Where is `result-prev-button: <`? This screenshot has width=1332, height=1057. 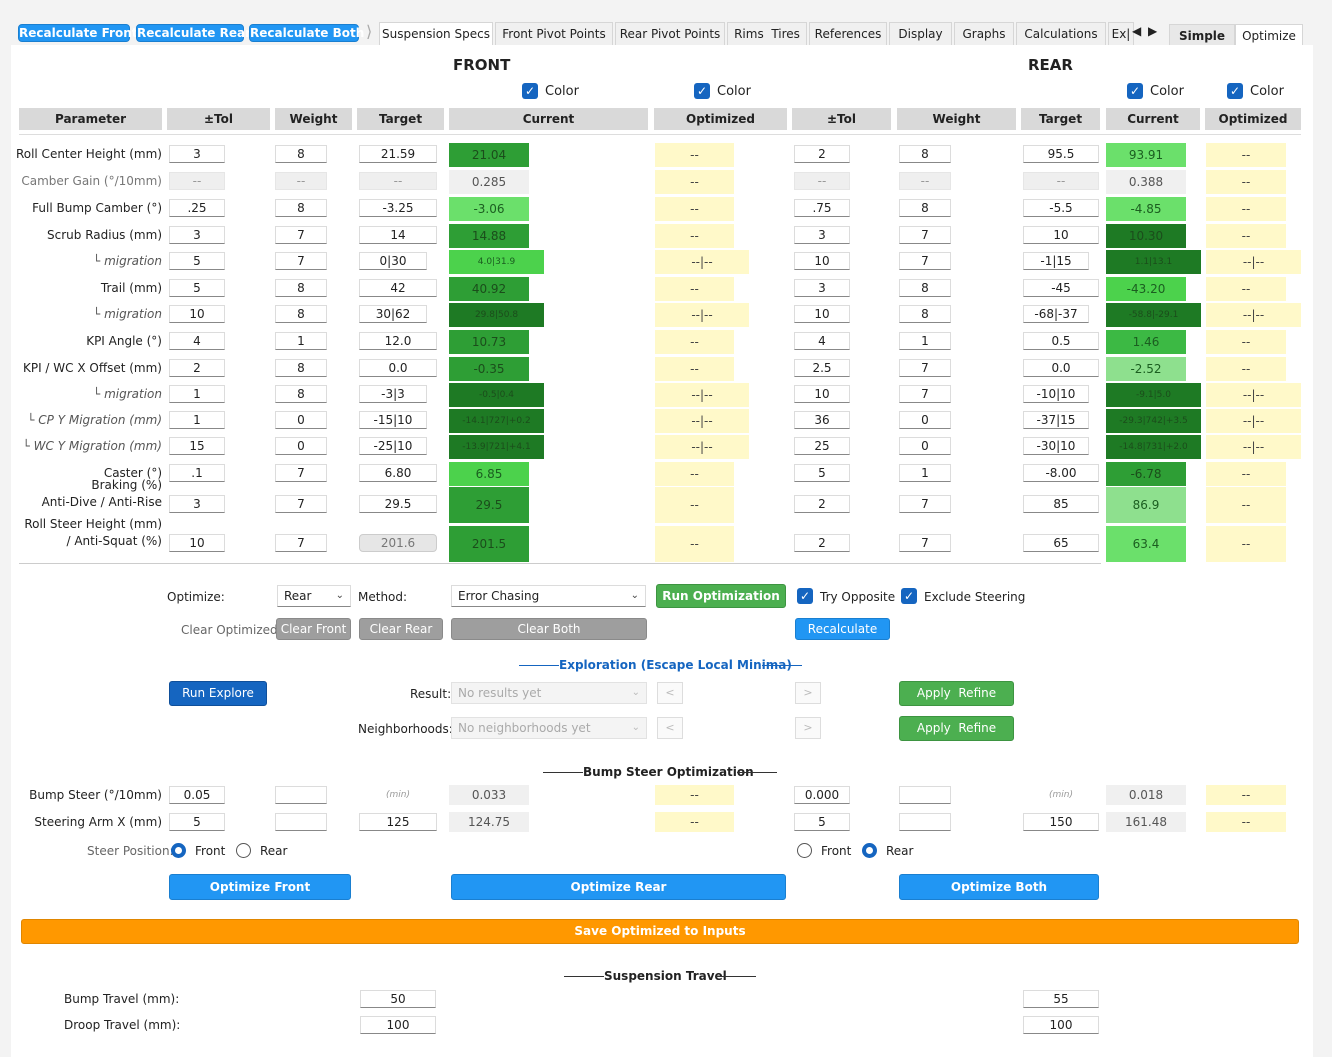
result-prev-button: < is located at coordinates (670, 693).